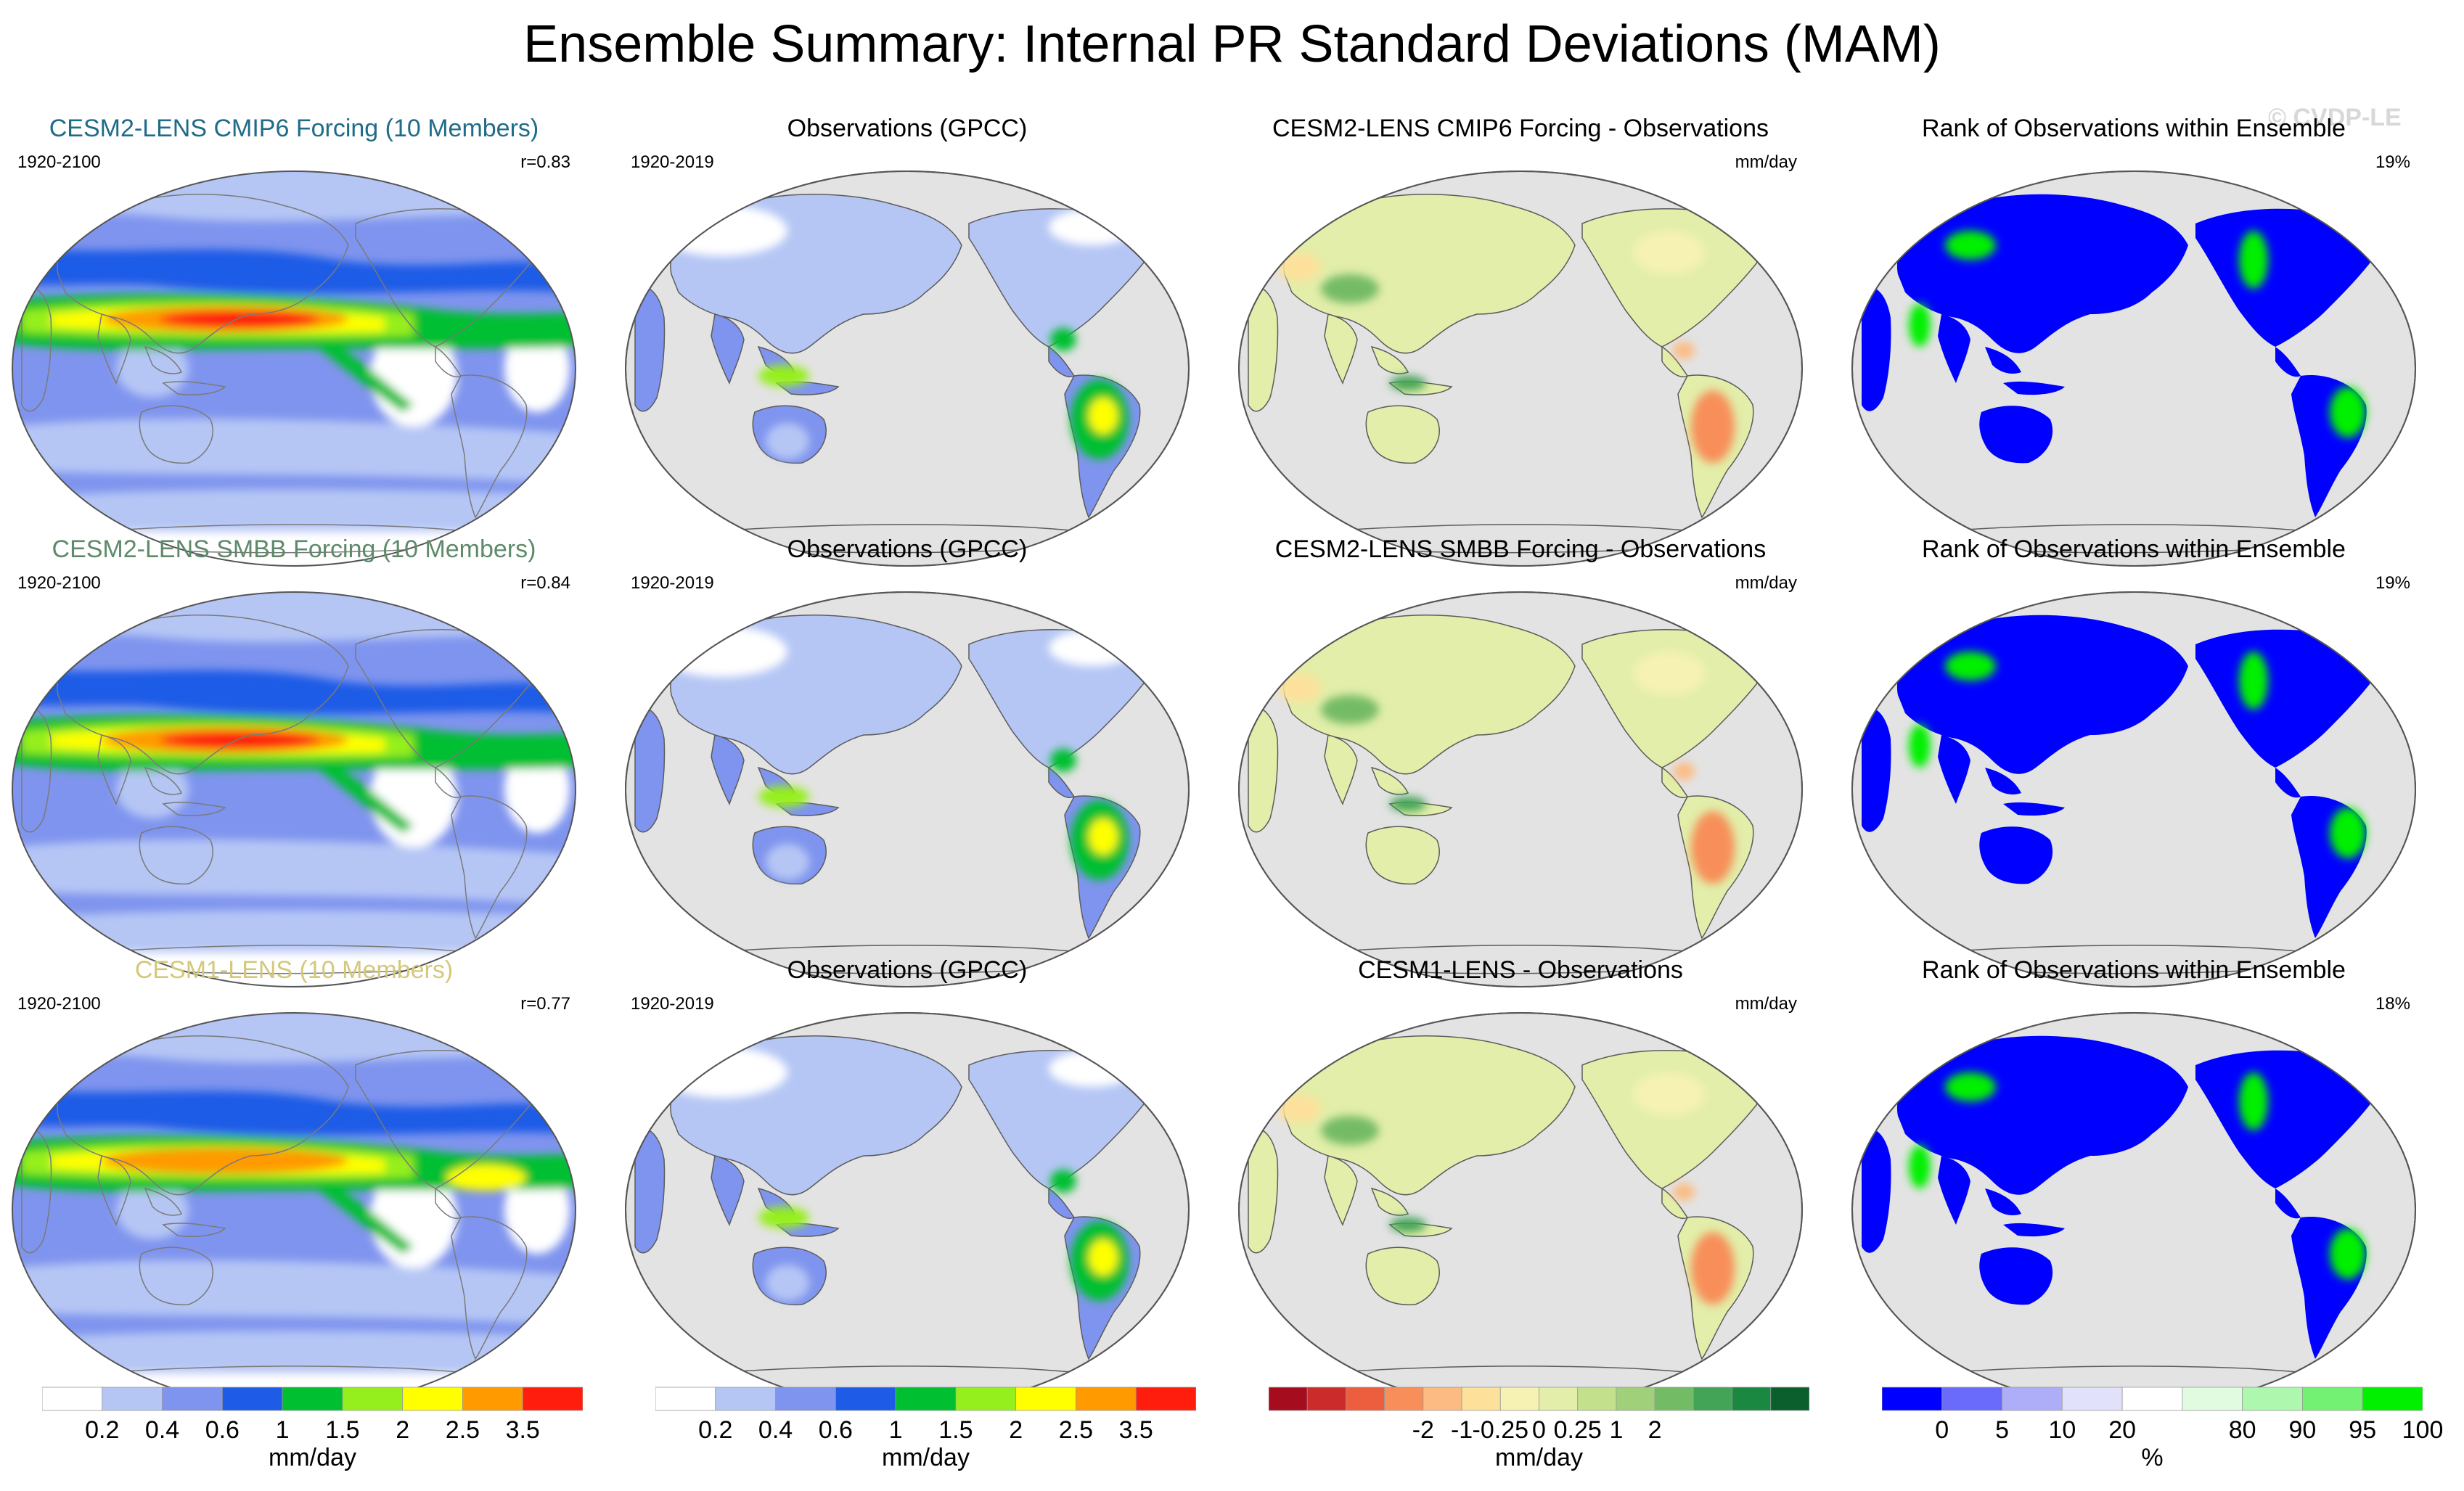 This screenshot has height=1491, width=2464. I want to click on colorbar-tick-label: 90, so click(2302, 1430).